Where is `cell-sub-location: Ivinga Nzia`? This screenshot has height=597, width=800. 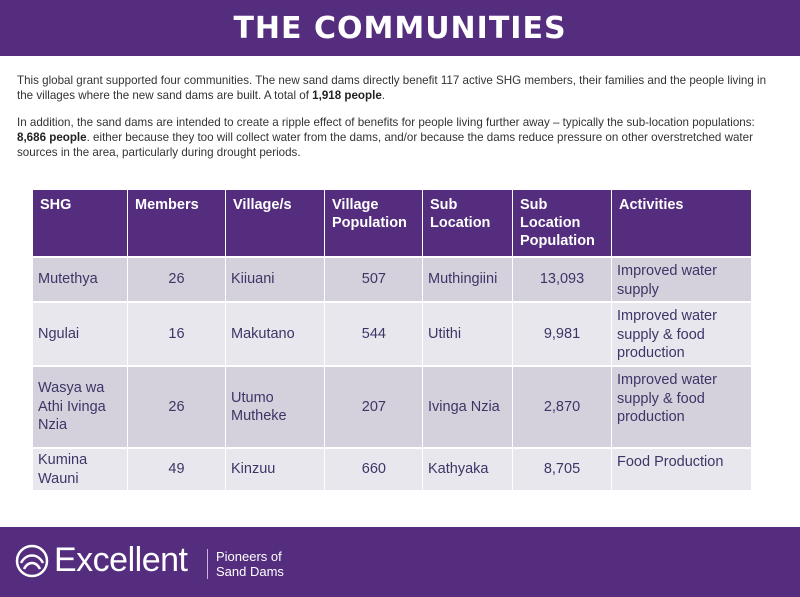
cell-sub-location: Ivinga Nzia is located at coordinates (467, 407).